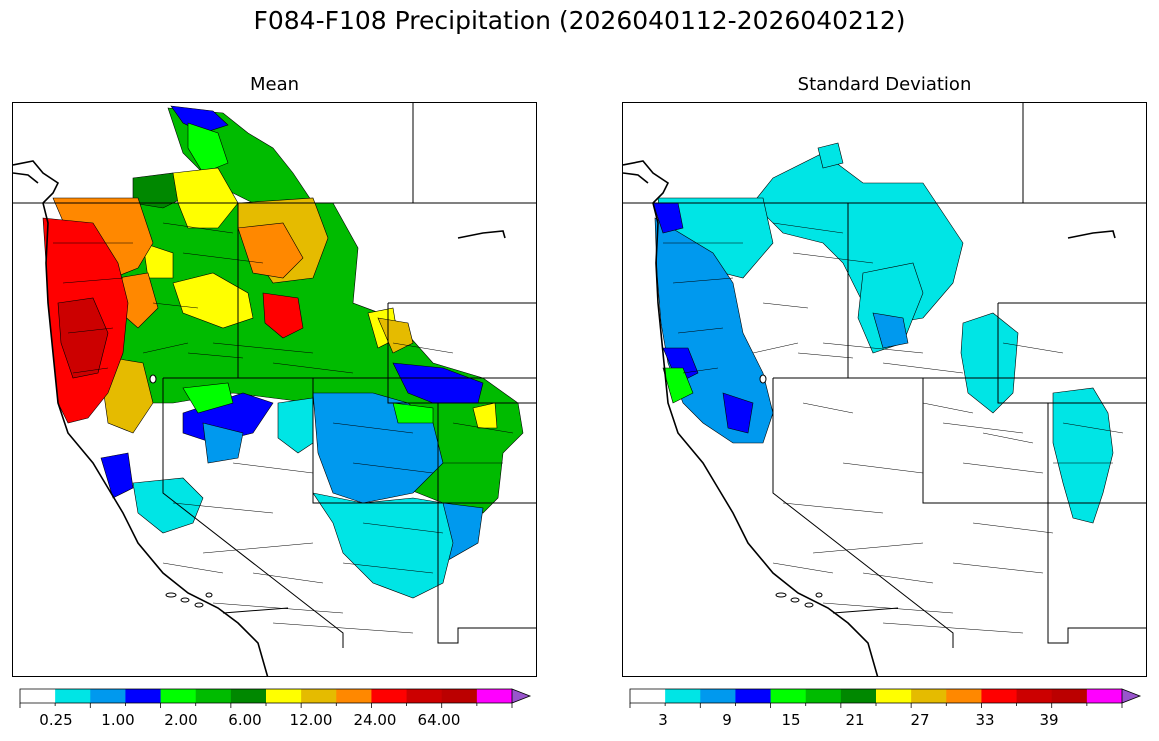 Image resolution: width=1159 pixels, height=741 pixels. What do you see at coordinates (117, 475) in the screenshot?
I see `mean-fill-nor-cal-blue` at bounding box center [117, 475].